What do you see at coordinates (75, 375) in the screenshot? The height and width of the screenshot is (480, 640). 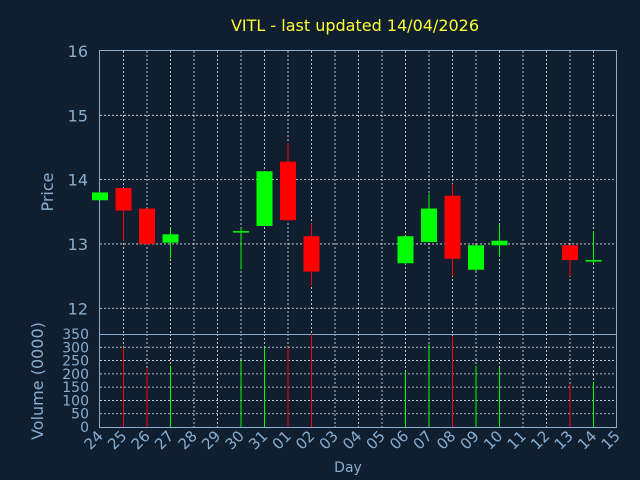 I see `volume-tick-label: 200` at bounding box center [75, 375].